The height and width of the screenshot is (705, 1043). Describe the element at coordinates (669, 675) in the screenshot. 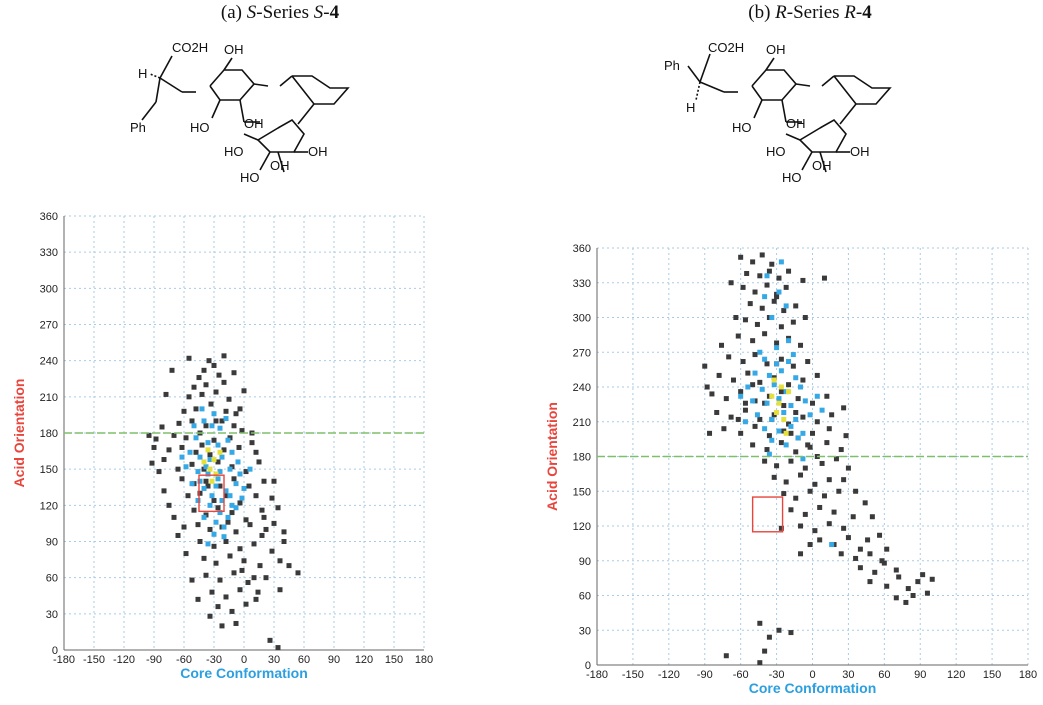

I see `chart1-x-tick-label-2: -120` at that location.